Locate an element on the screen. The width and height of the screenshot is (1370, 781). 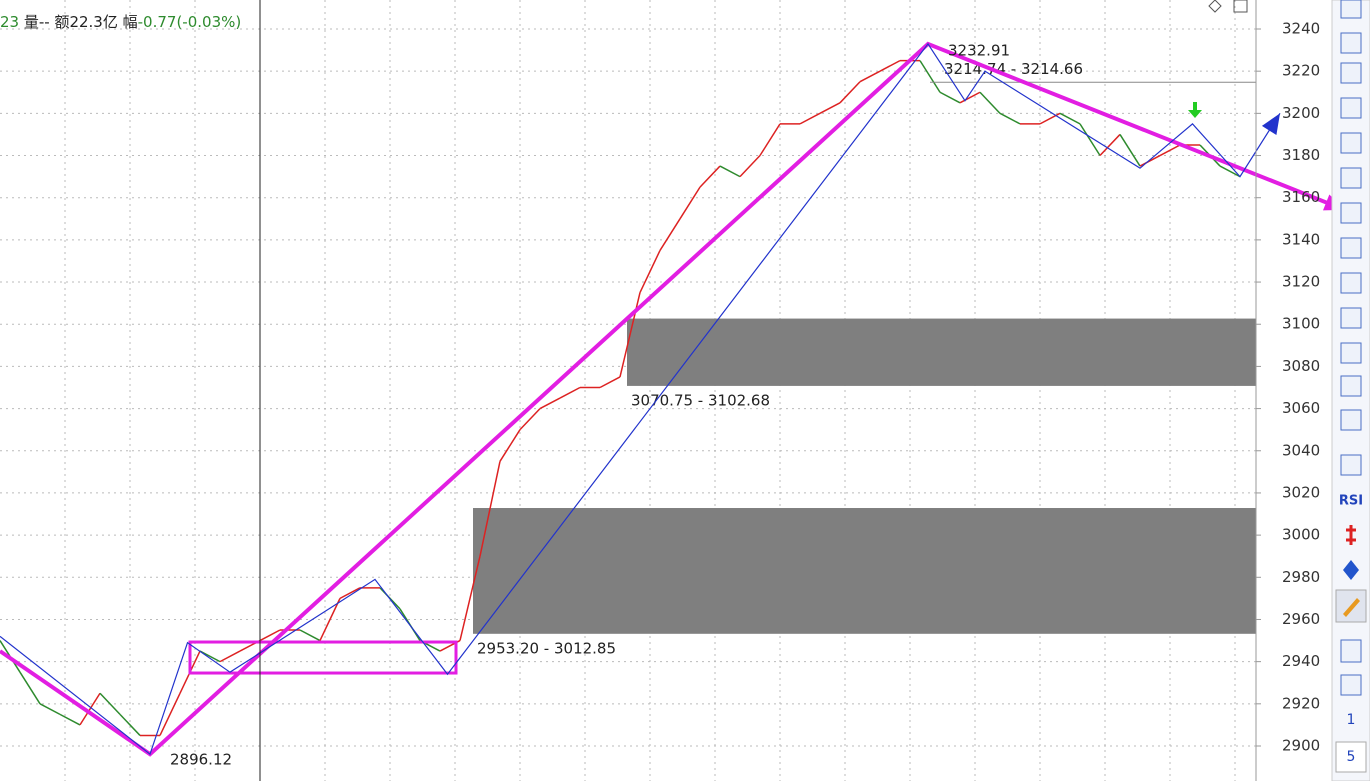
zone is located at coordinates (941, 352).